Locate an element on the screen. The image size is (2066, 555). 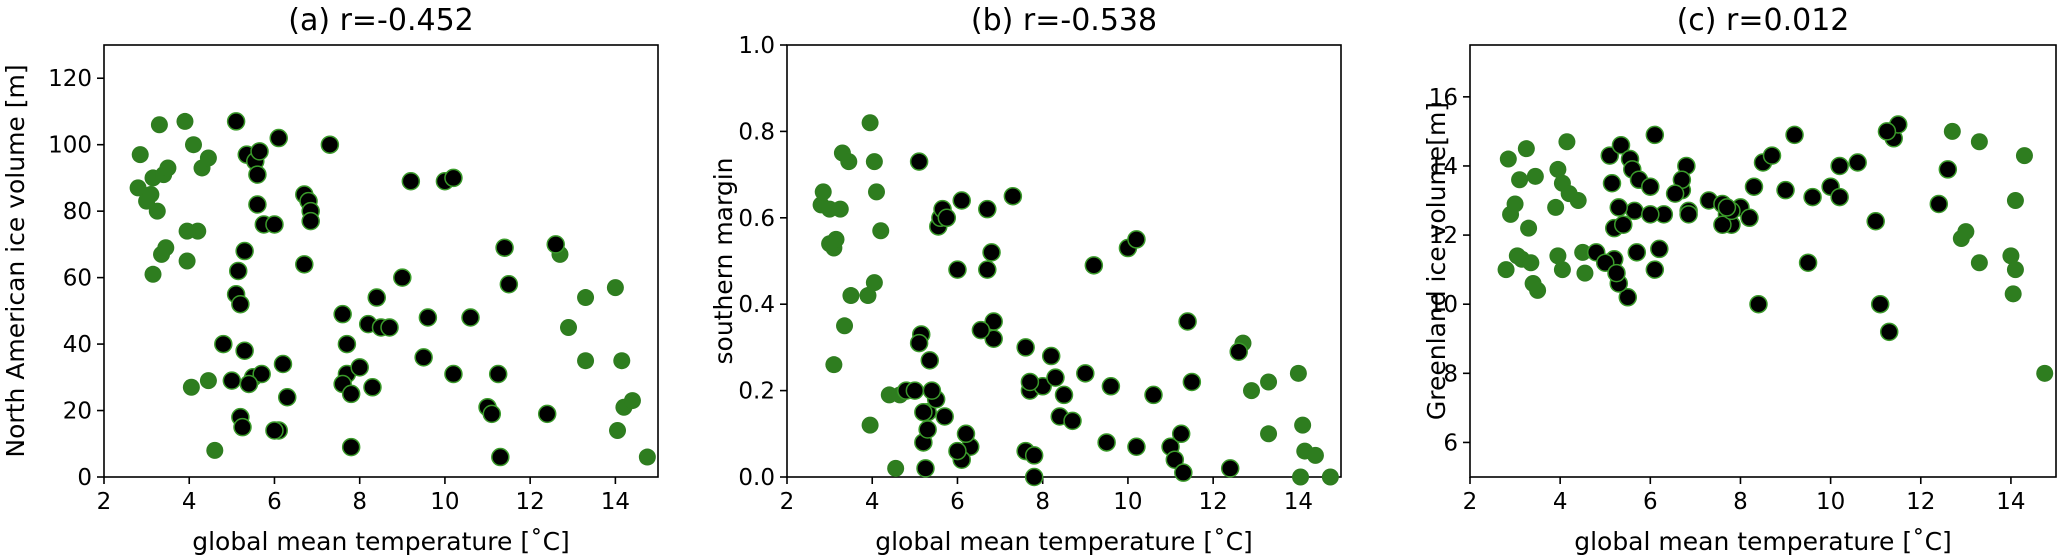
panel-b-y-tick-label: 1.0 is located at coordinates (756, 46).